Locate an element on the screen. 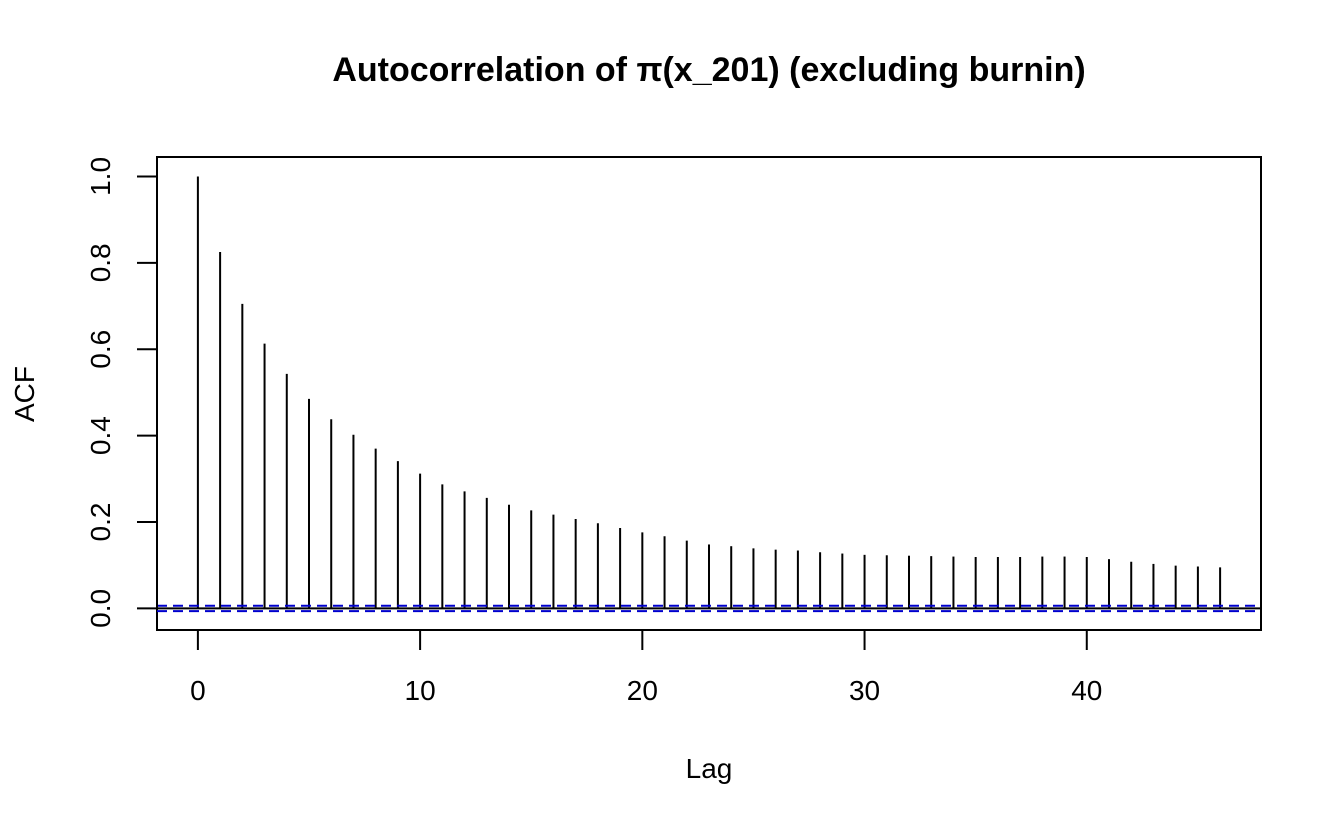 The width and height of the screenshot is (1342, 826). x-tick-label-0: 0 is located at coordinates (198, 690).